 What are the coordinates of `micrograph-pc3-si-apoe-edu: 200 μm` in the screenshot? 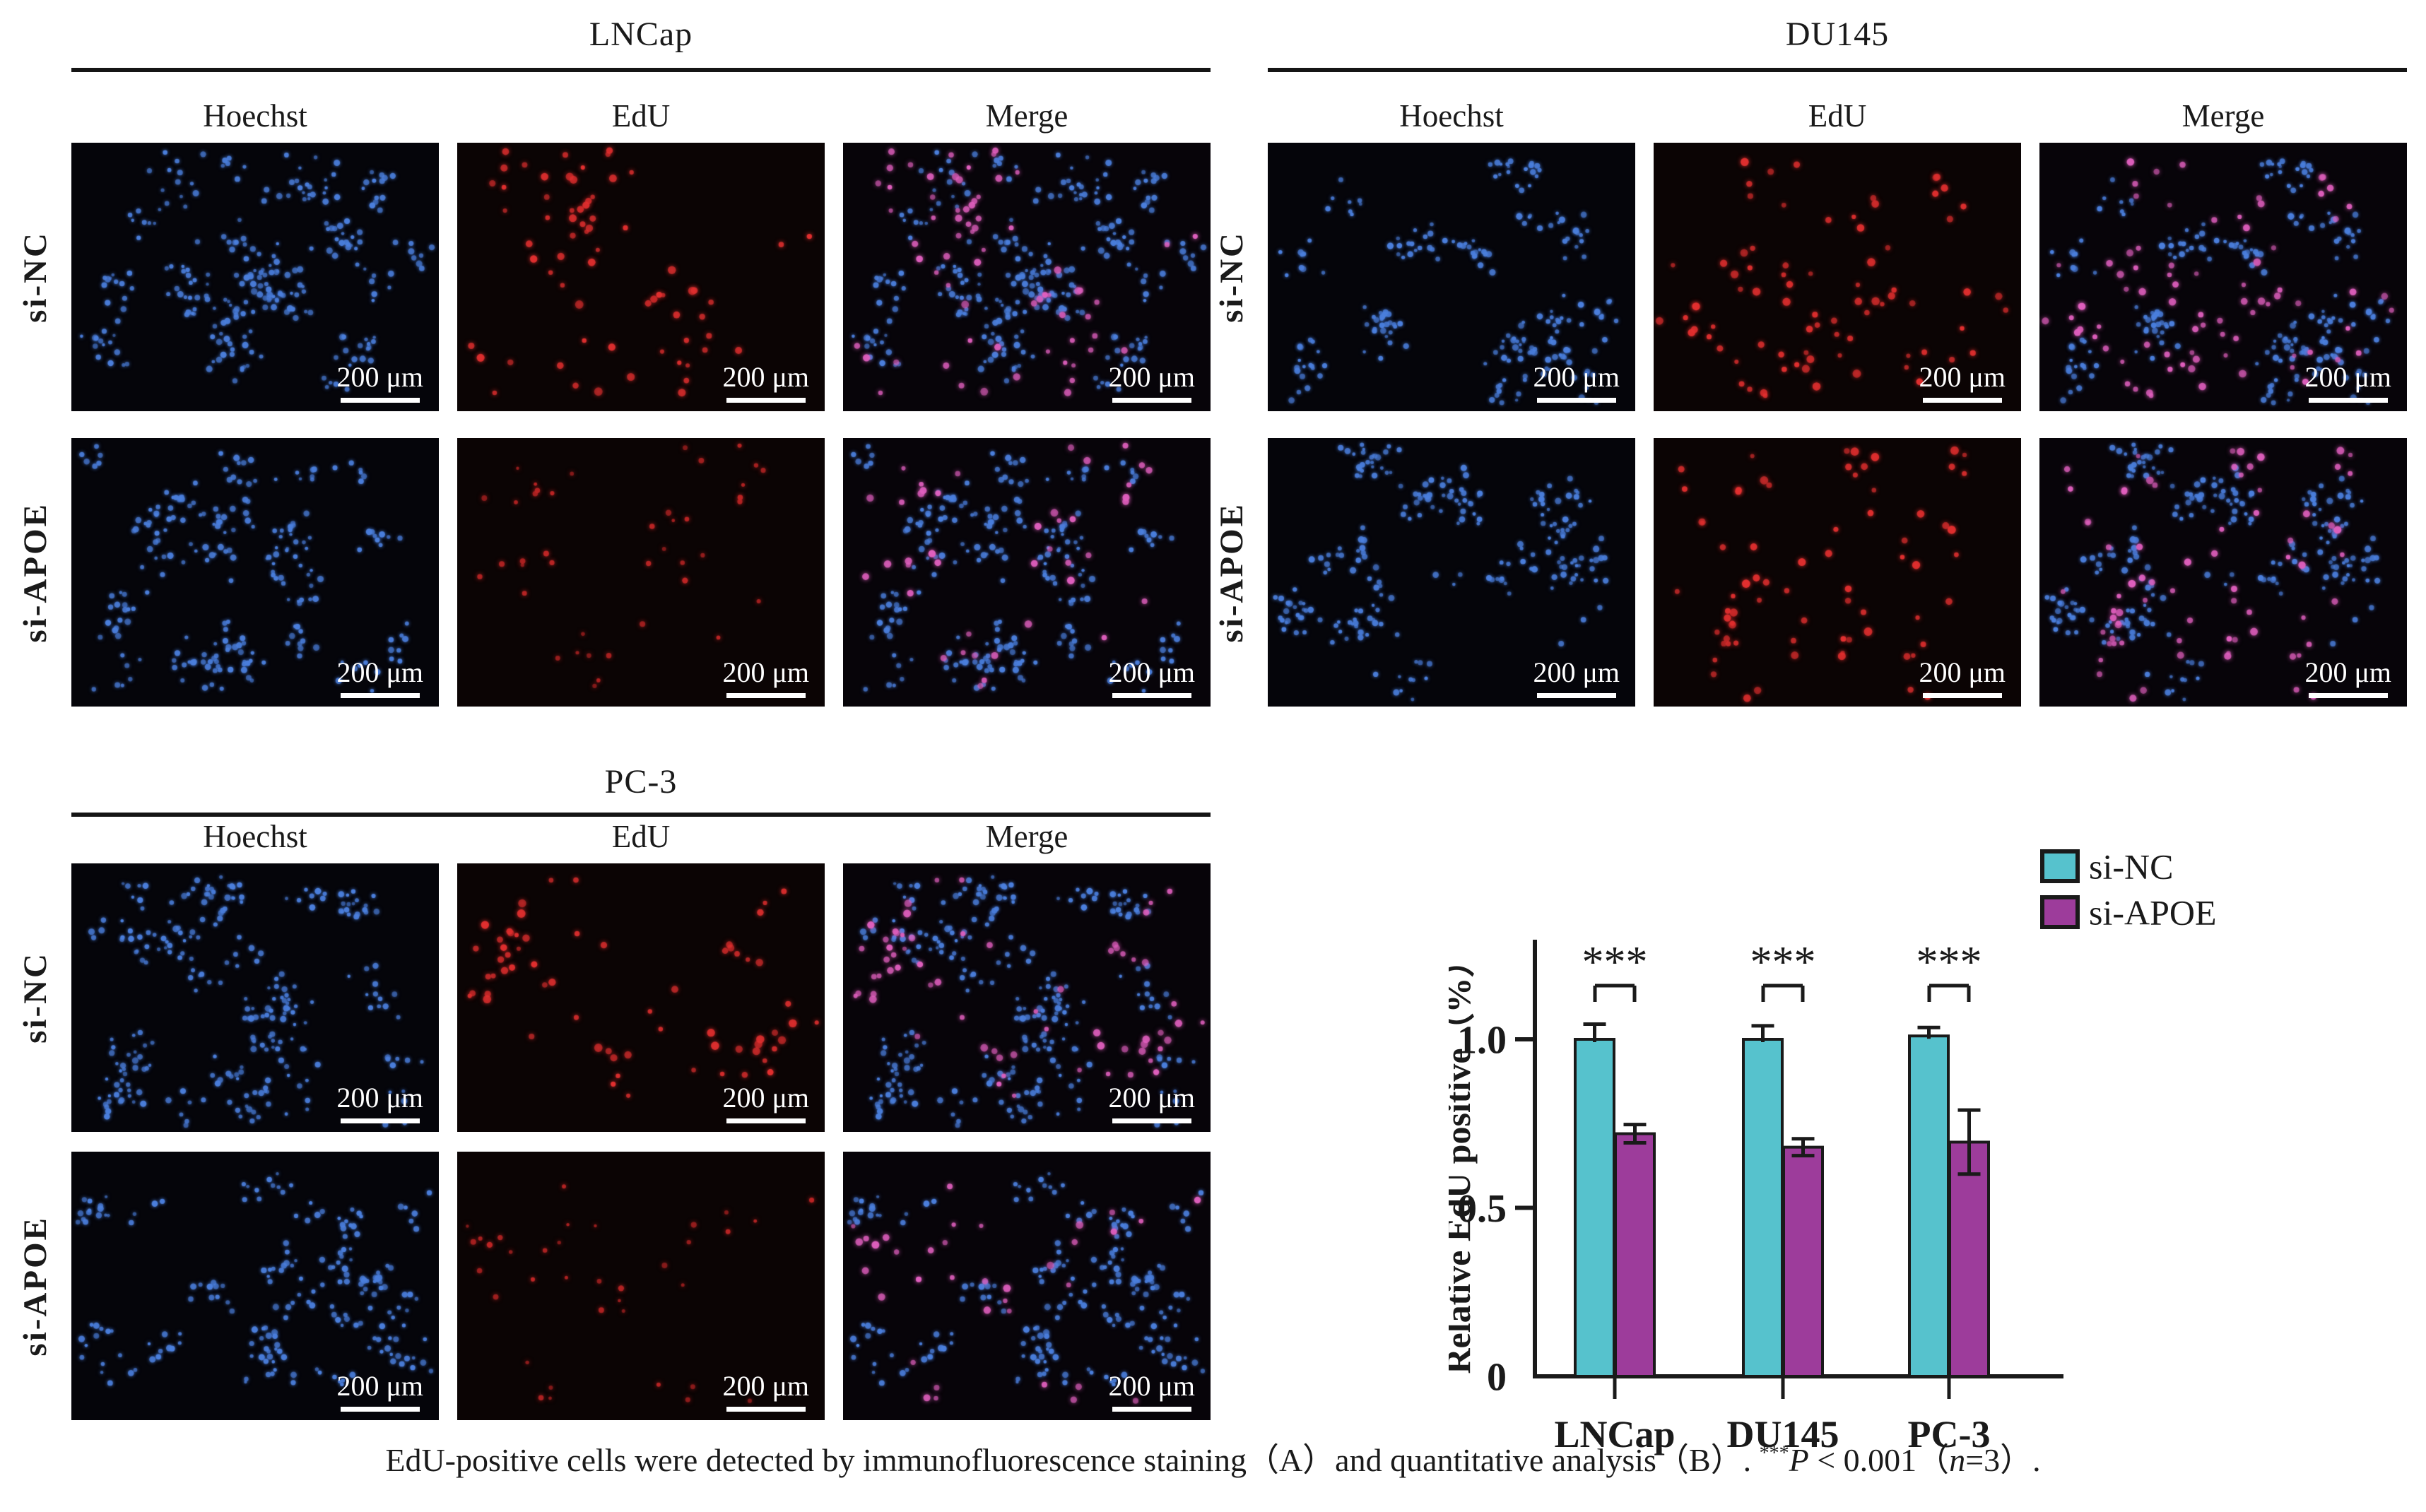 It's located at (641, 1286).